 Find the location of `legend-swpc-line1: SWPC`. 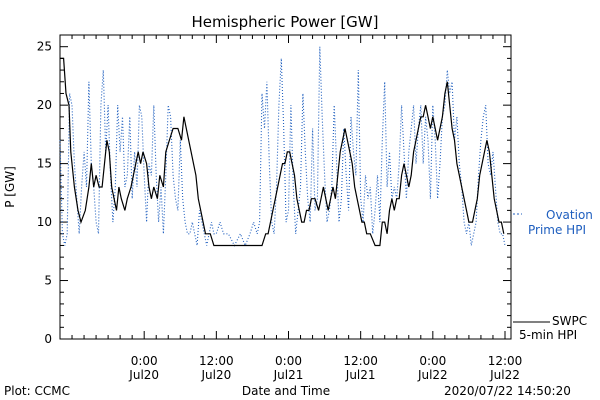

legend-swpc-line1: SWPC is located at coordinates (569, 321).